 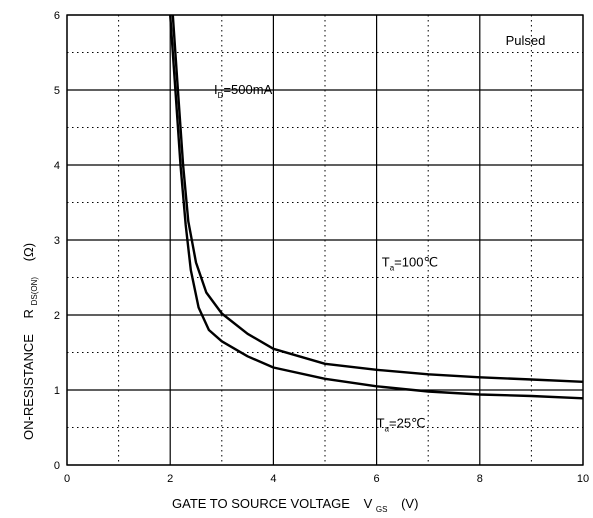 I want to click on y-tick-label: 4, so click(x=57, y=166).